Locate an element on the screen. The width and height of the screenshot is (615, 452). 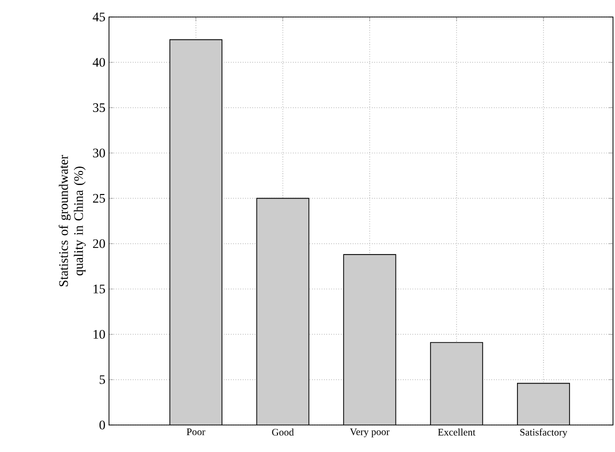
y-tick-label: 15 is located at coordinates (99, 289).